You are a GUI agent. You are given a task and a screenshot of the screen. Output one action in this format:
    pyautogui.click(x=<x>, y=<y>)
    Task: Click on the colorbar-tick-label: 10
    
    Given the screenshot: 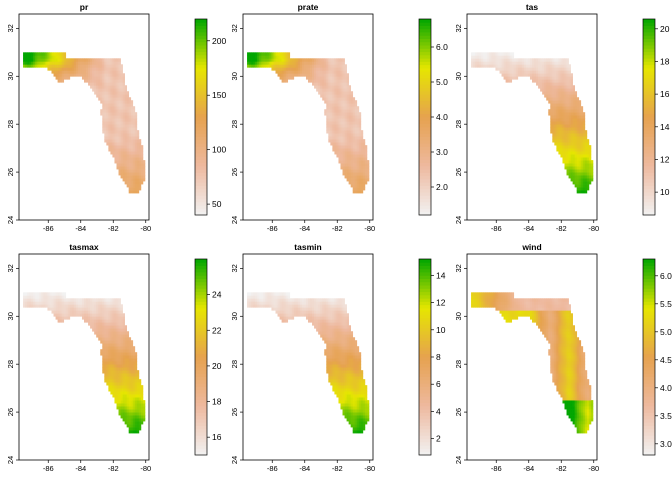 What is the action you would take?
    pyautogui.click(x=441, y=330)
    